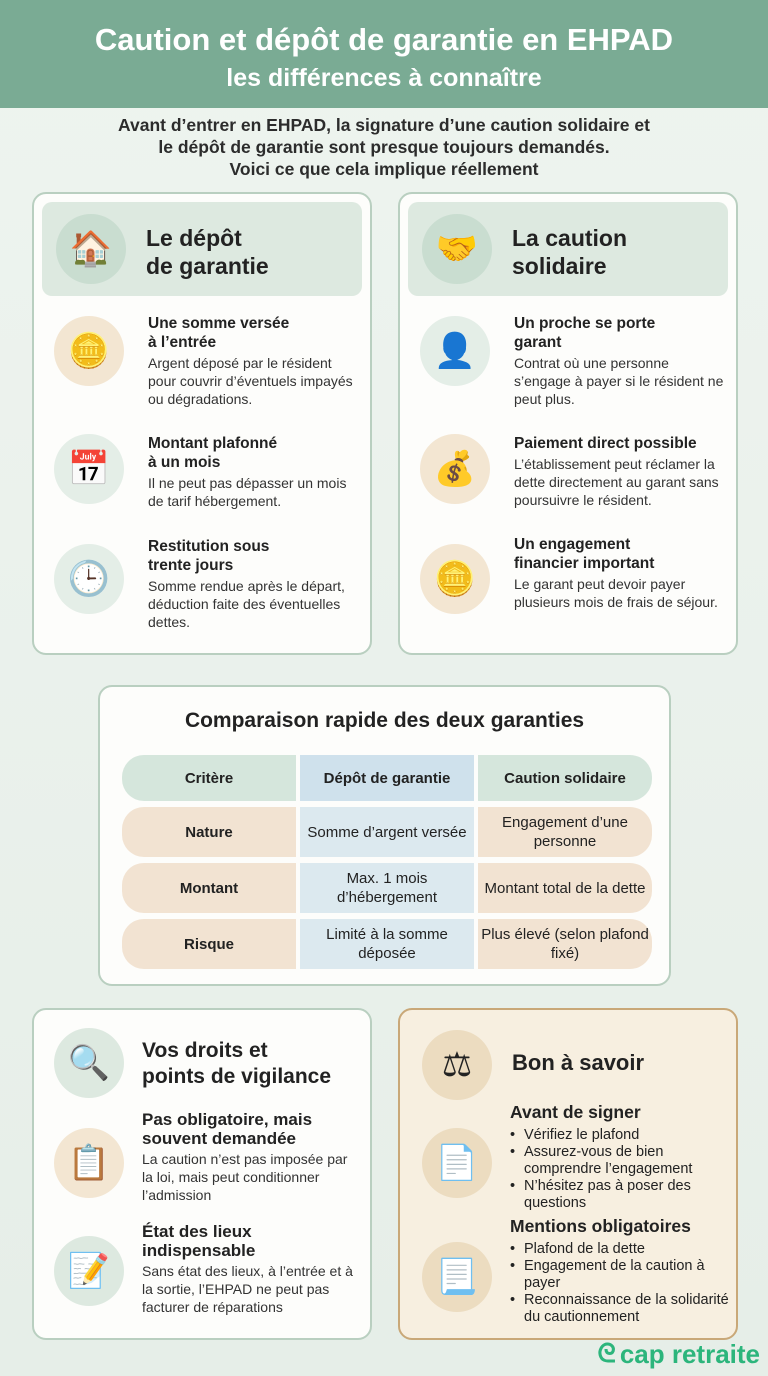  What do you see at coordinates (89, 1163) in the screenshot?
I see `clipboard-checklist-icon: 📋` at bounding box center [89, 1163].